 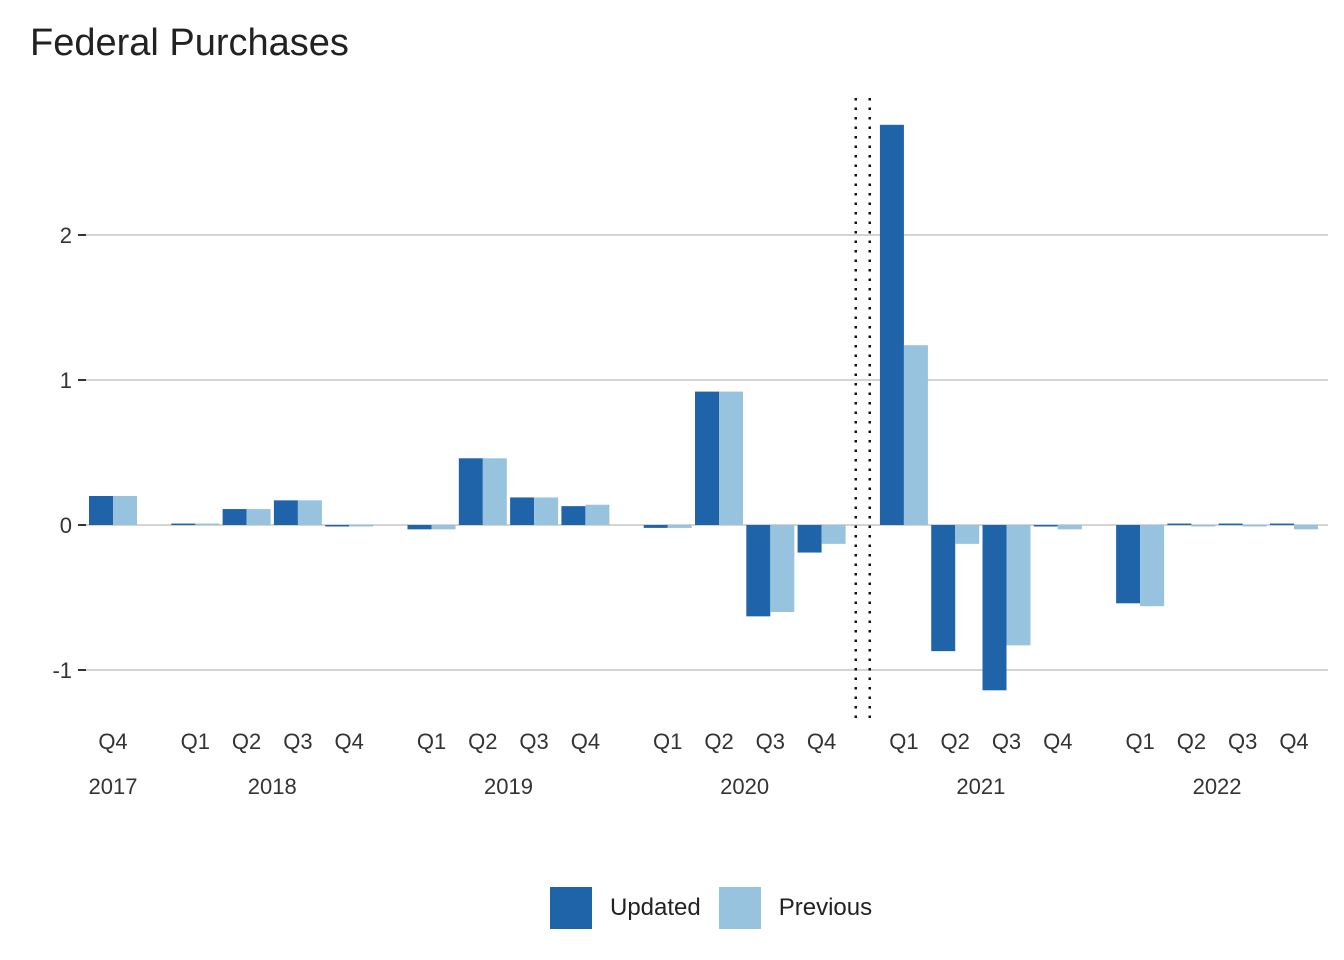 I want to click on y-tick-label: 1, so click(x=66, y=380).